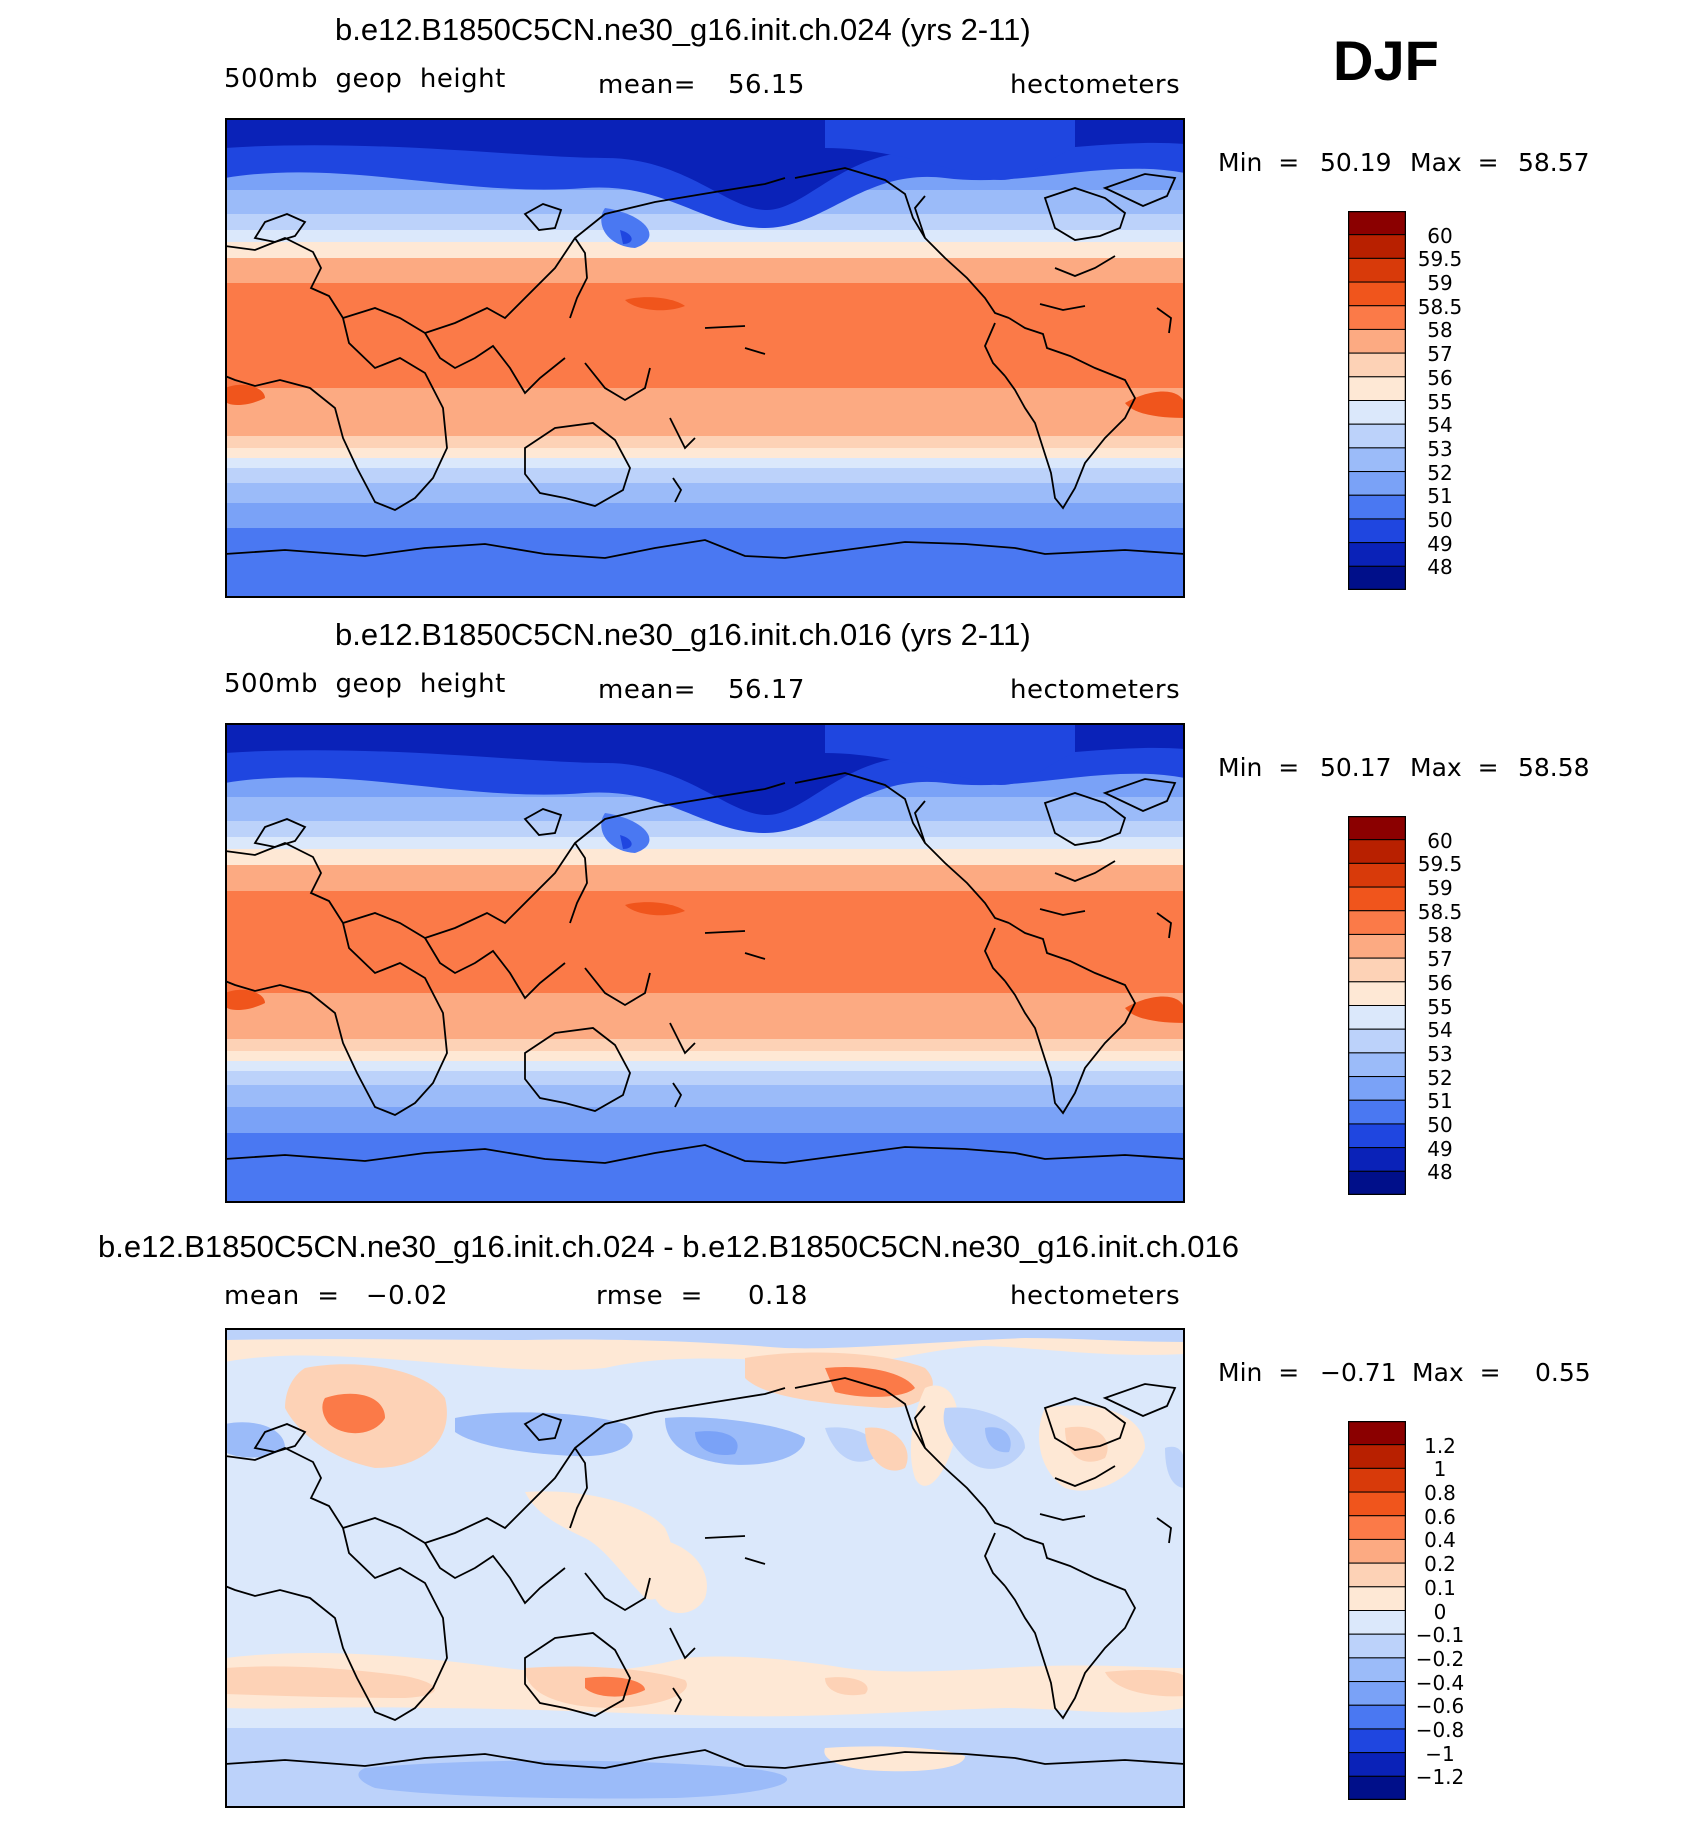 Image resolution: width=1708 pixels, height=1825 pixels. I want to click on colorbar-svg, so click(1377, 1005).